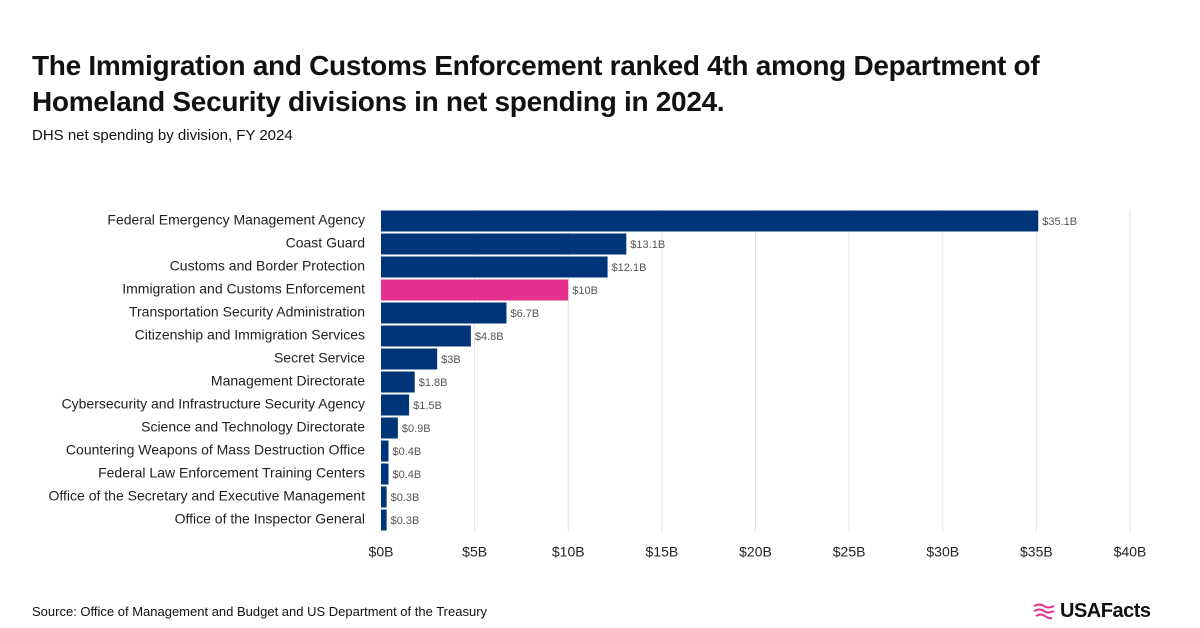  What do you see at coordinates (381, 552) in the screenshot?
I see `x-tick-label: $0B` at bounding box center [381, 552].